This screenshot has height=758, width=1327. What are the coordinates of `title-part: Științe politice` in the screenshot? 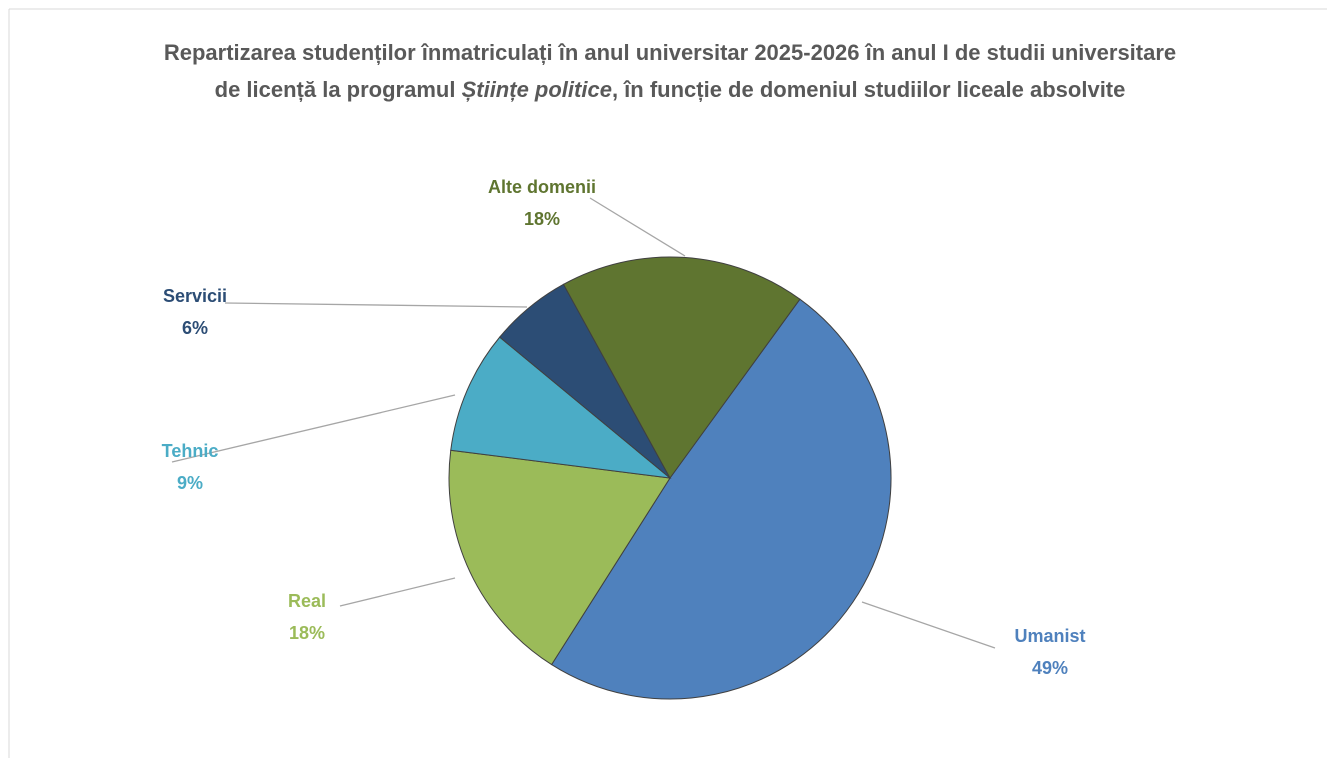 It's located at (536, 89).